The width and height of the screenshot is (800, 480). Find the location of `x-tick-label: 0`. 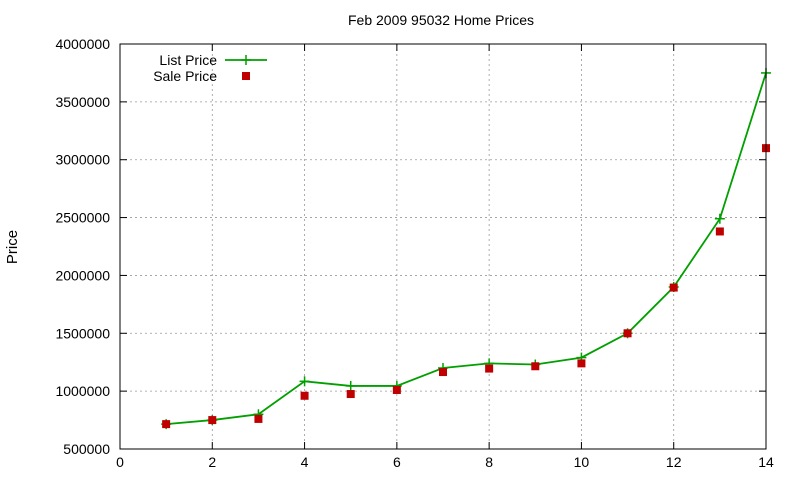

x-tick-label: 0 is located at coordinates (120, 462).